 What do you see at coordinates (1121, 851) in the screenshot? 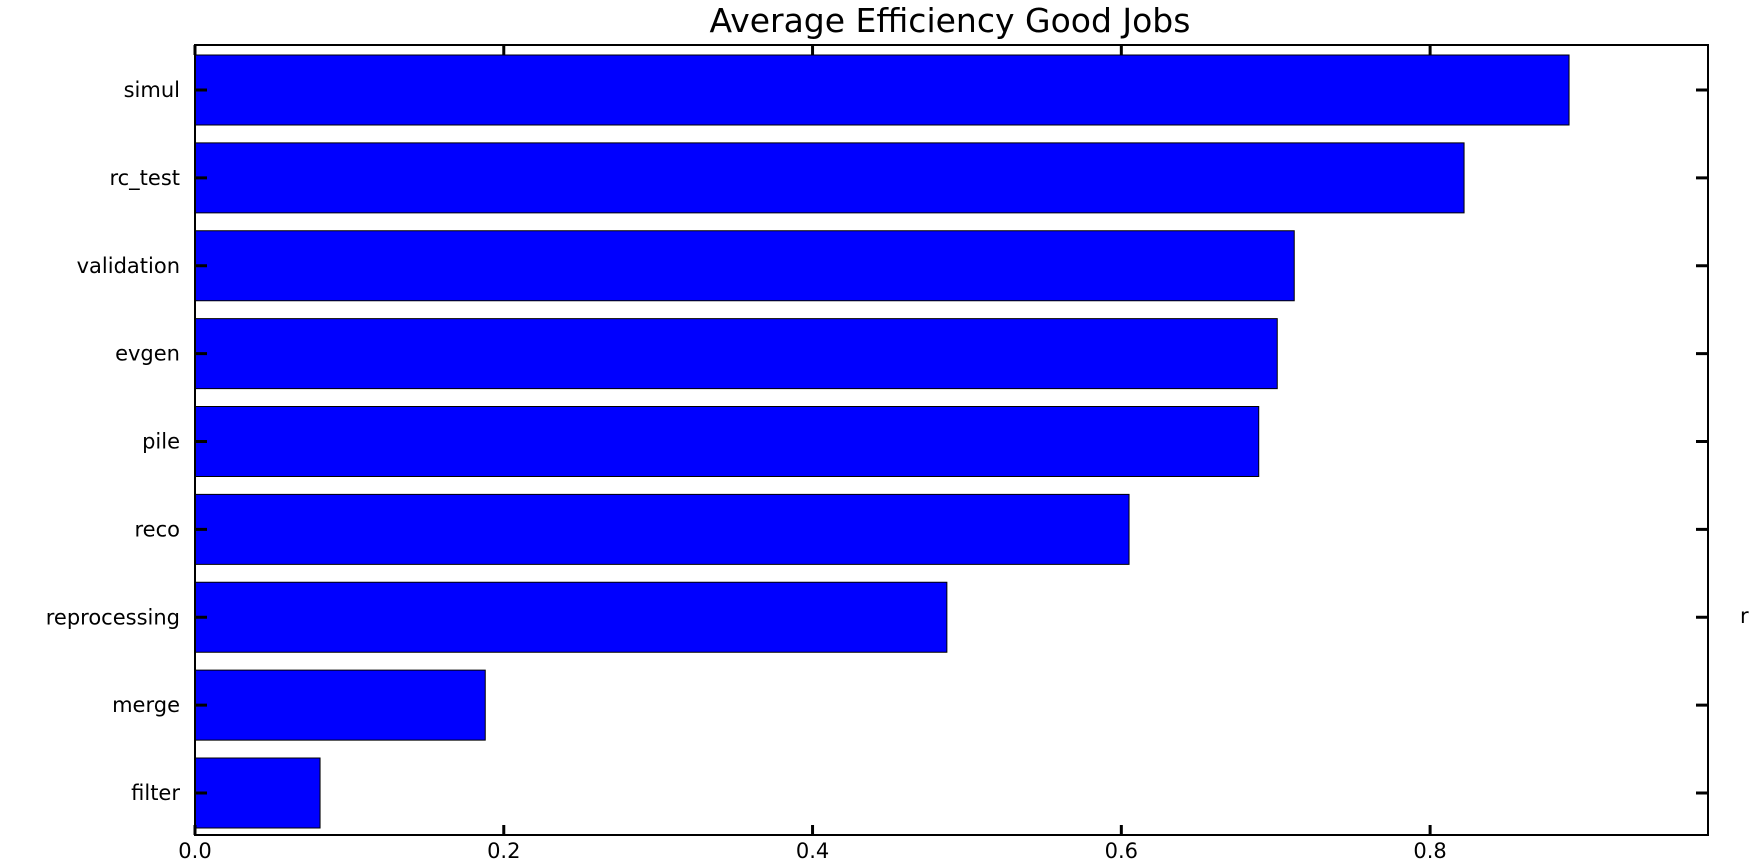
I see `x-tick-label-3: 0.6` at bounding box center [1121, 851].